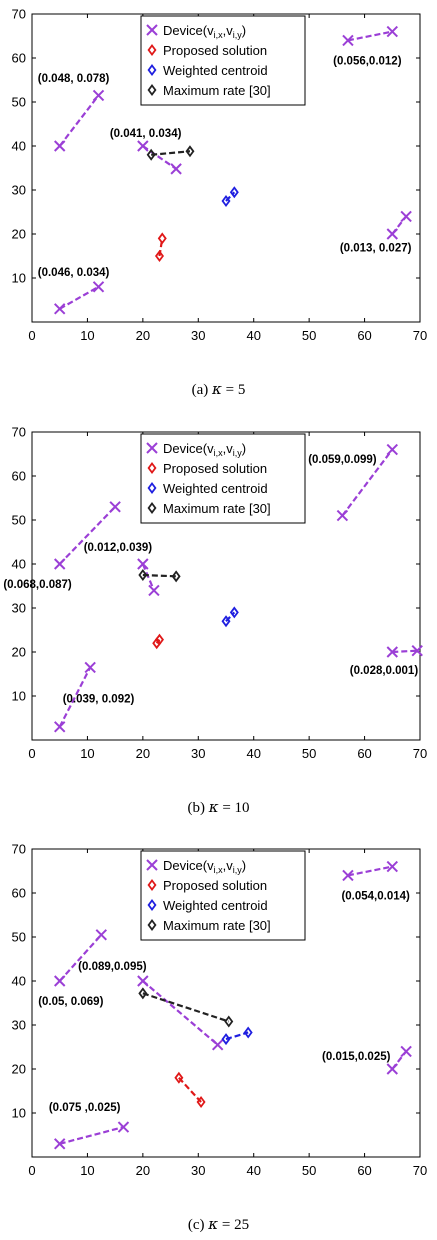 The width and height of the screenshot is (437, 1240). I want to click on legend-label-centroid: Weighted centroid, so click(215, 905).